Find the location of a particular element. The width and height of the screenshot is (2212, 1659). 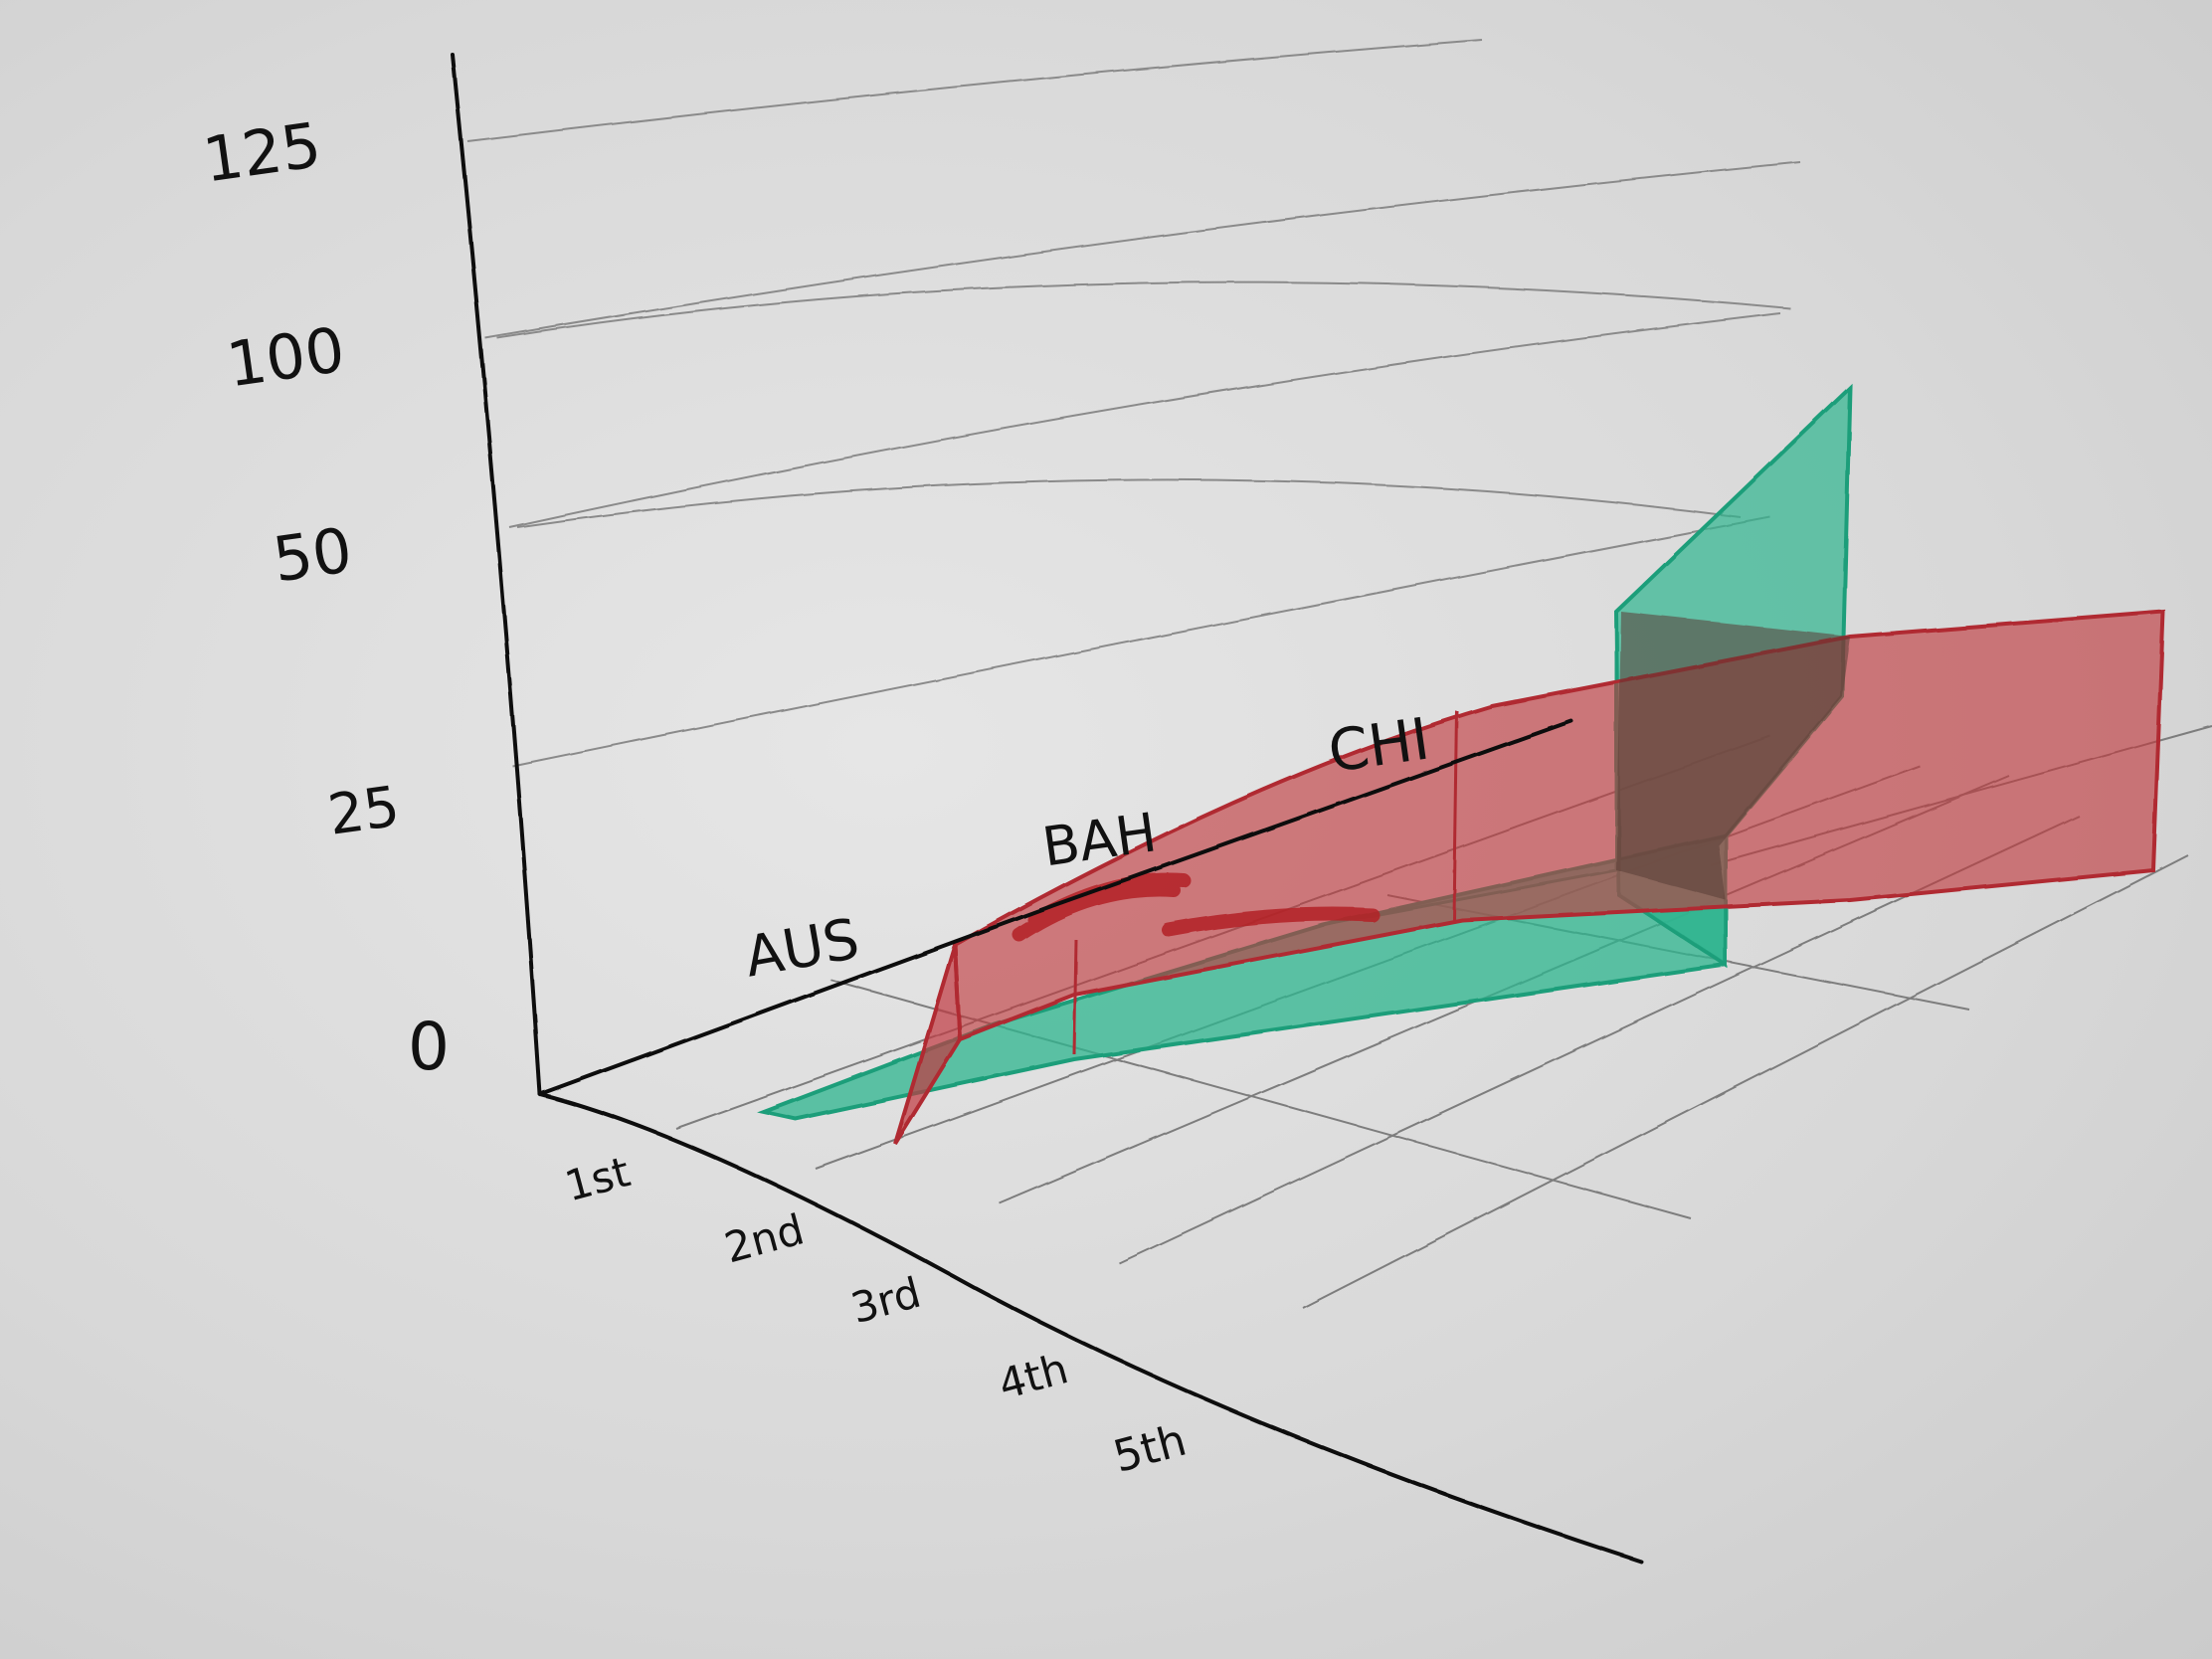

red-ribbon-divider is located at coordinates (1455, 815).